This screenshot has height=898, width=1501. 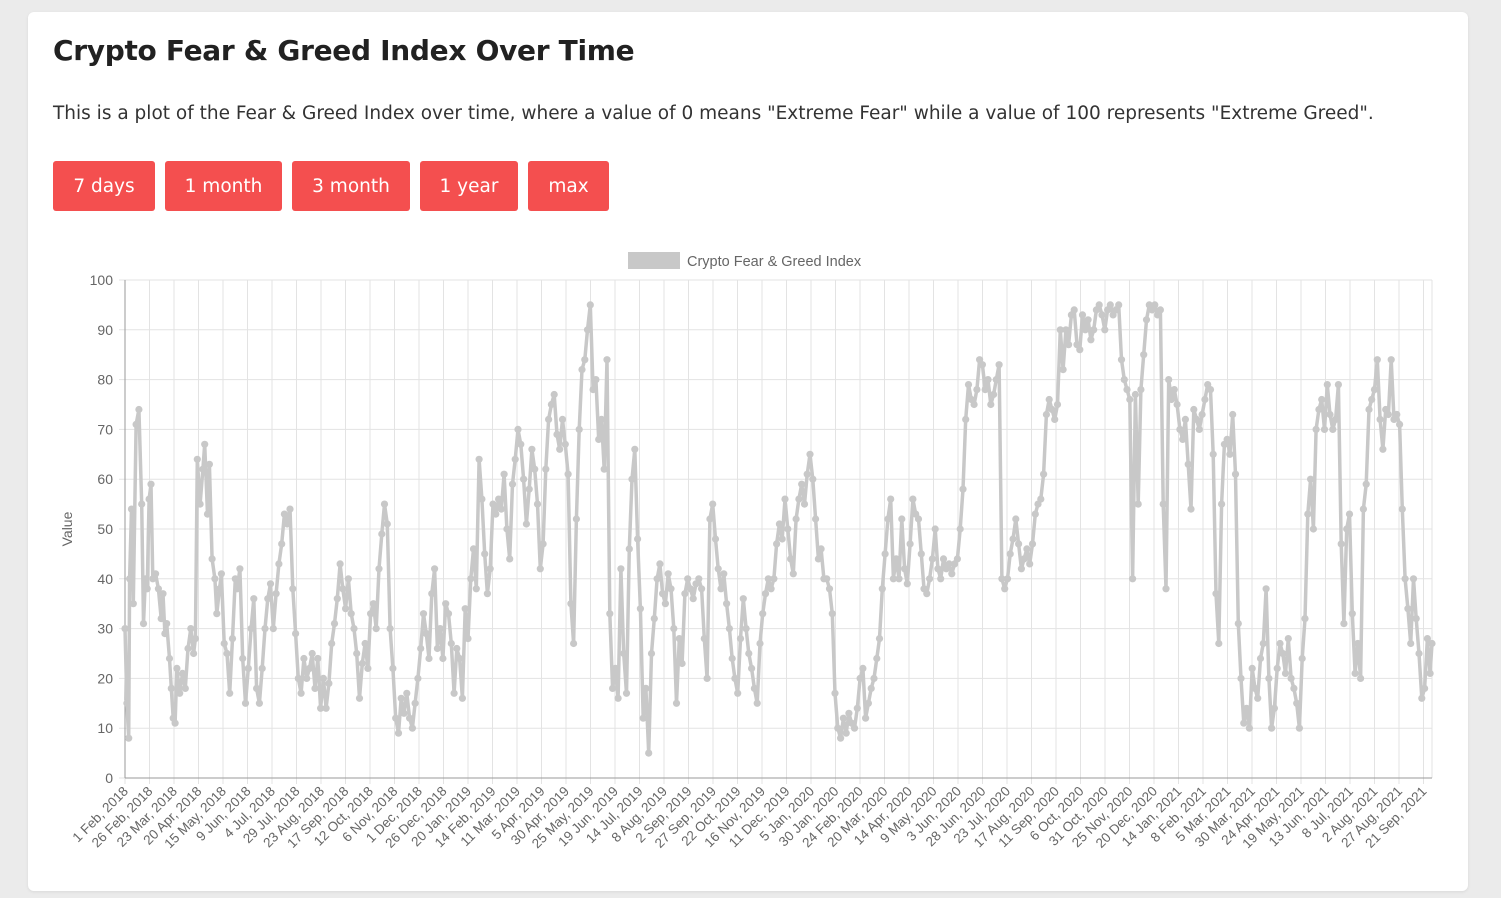 What do you see at coordinates (568, 186) in the screenshot?
I see `range-max-button: max` at bounding box center [568, 186].